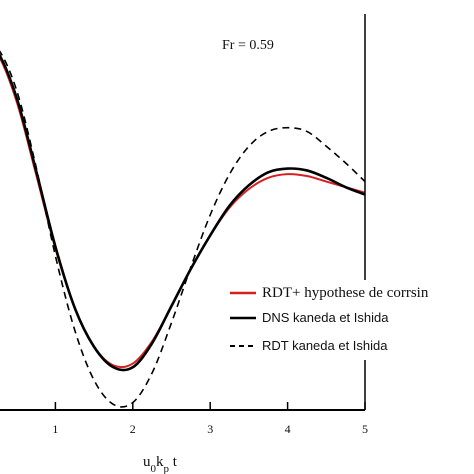 Image resolution: width=474 pixels, height=474 pixels. I want to click on x-tick-label: 3, so click(210, 429).